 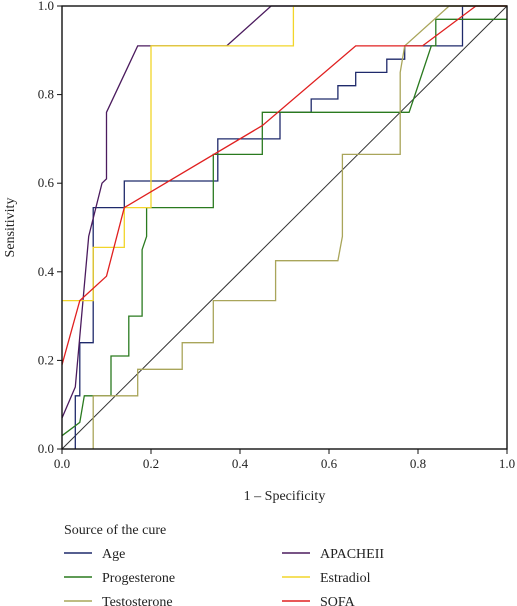 What do you see at coordinates (10, 228) in the screenshot?
I see `y-axis-label: Sensitivity` at bounding box center [10, 228].